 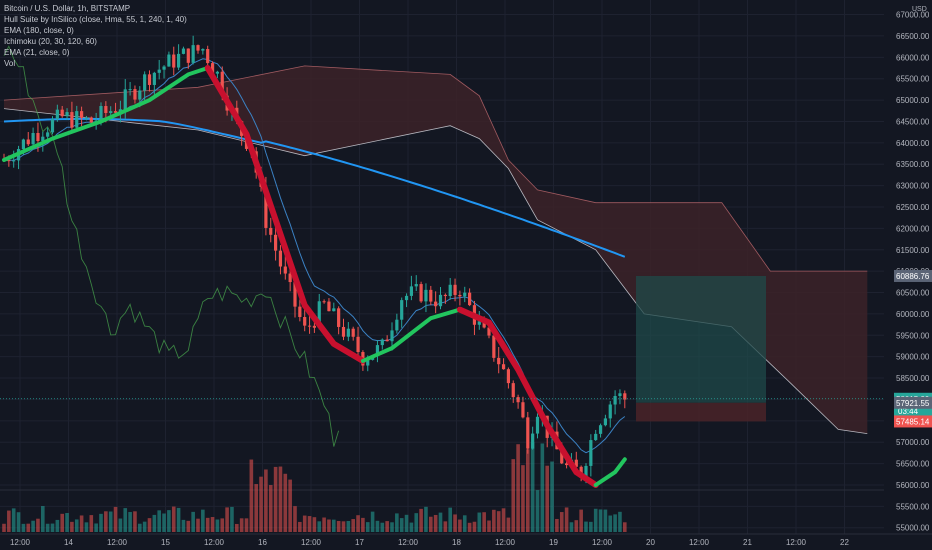 I want to click on entry-price-label-bg, so click(x=913, y=402).